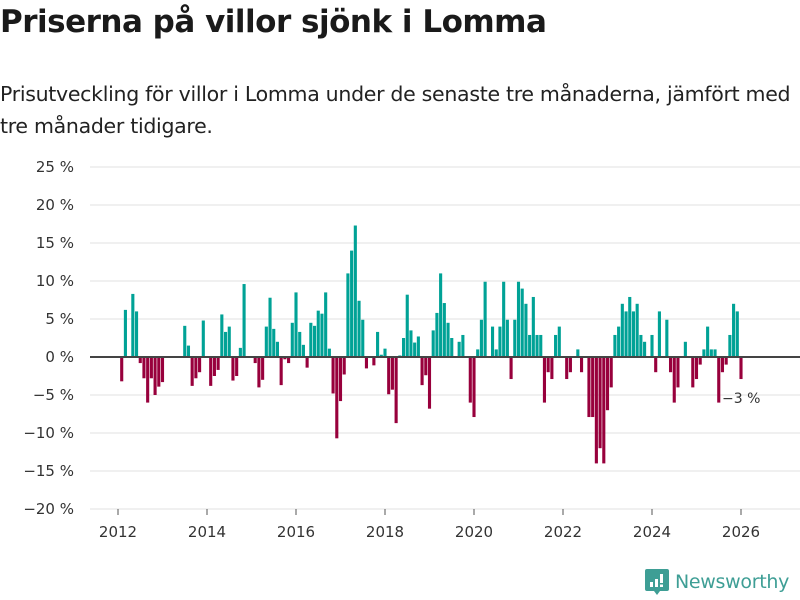 The image size is (800, 600). Describe the element at coordinates (55, 281) in the screenshot. I see `y-tick-label: 10 %` at that location.